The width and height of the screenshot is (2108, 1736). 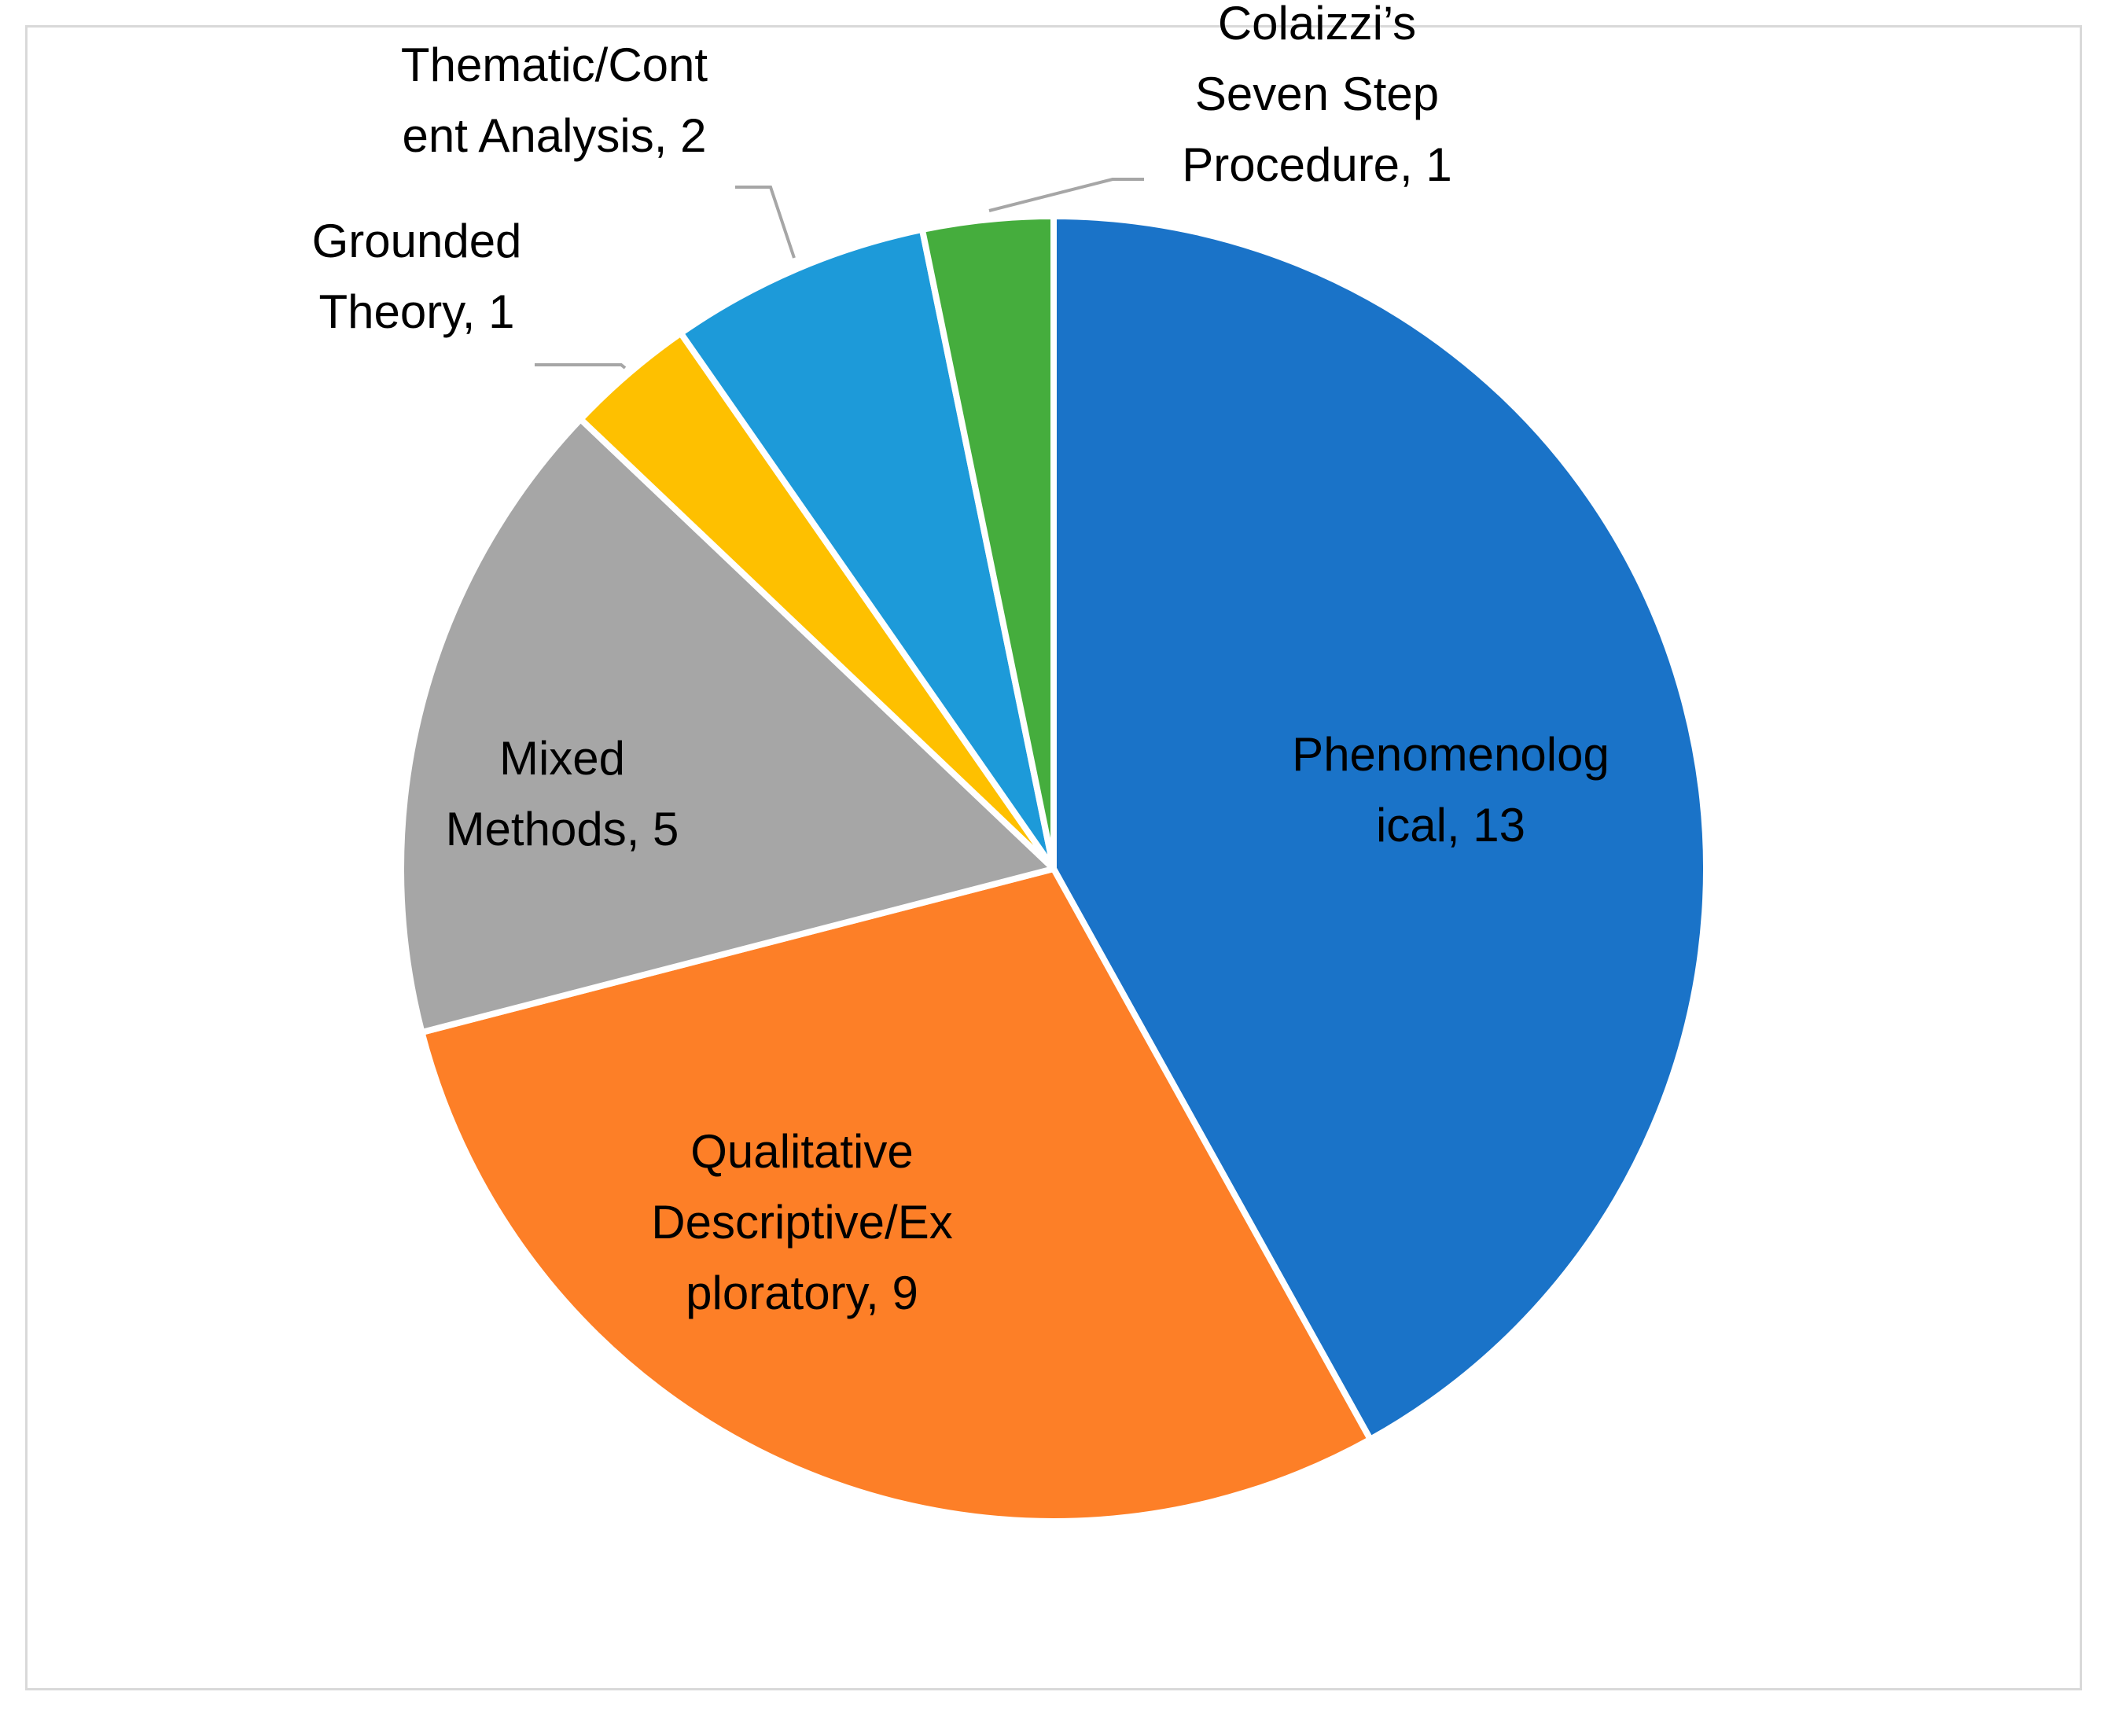 What do you see at coordinates (1450, 825) in the screenshot?
I see `data-label-line: ical, 13` at bounding box center [1450, 825].